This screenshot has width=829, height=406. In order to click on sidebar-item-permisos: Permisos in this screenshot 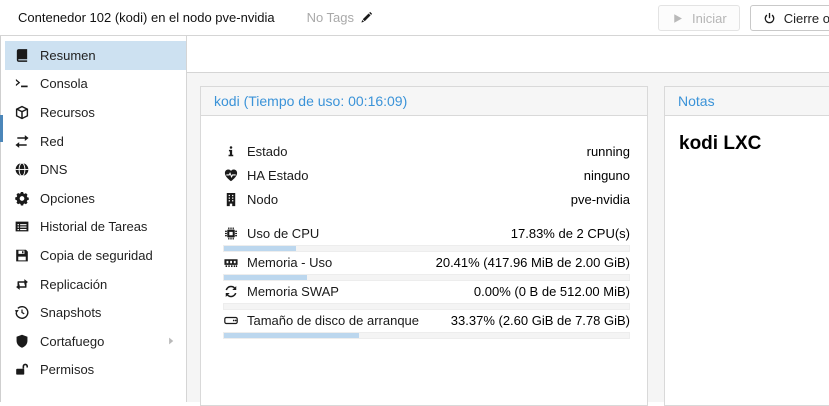, I will do `click(93, 370)`.